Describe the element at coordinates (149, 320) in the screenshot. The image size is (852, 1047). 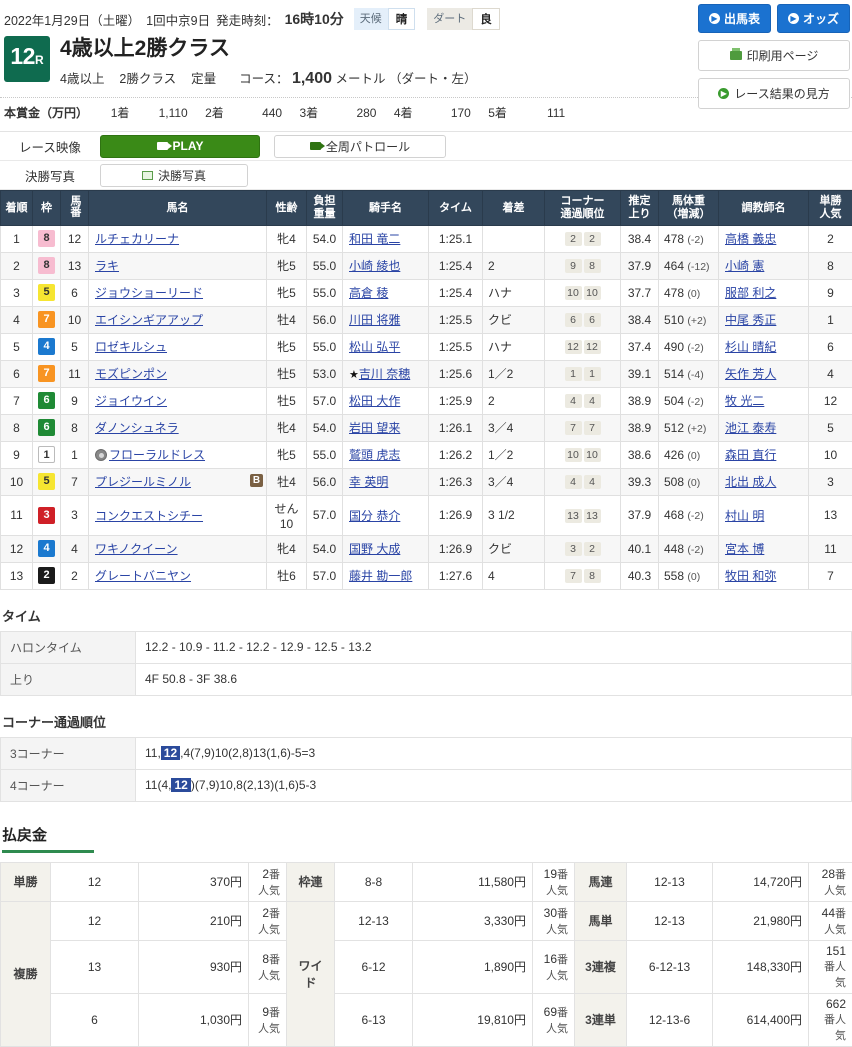
I see `horse-name-link: エイシンギアアップ` at that location.